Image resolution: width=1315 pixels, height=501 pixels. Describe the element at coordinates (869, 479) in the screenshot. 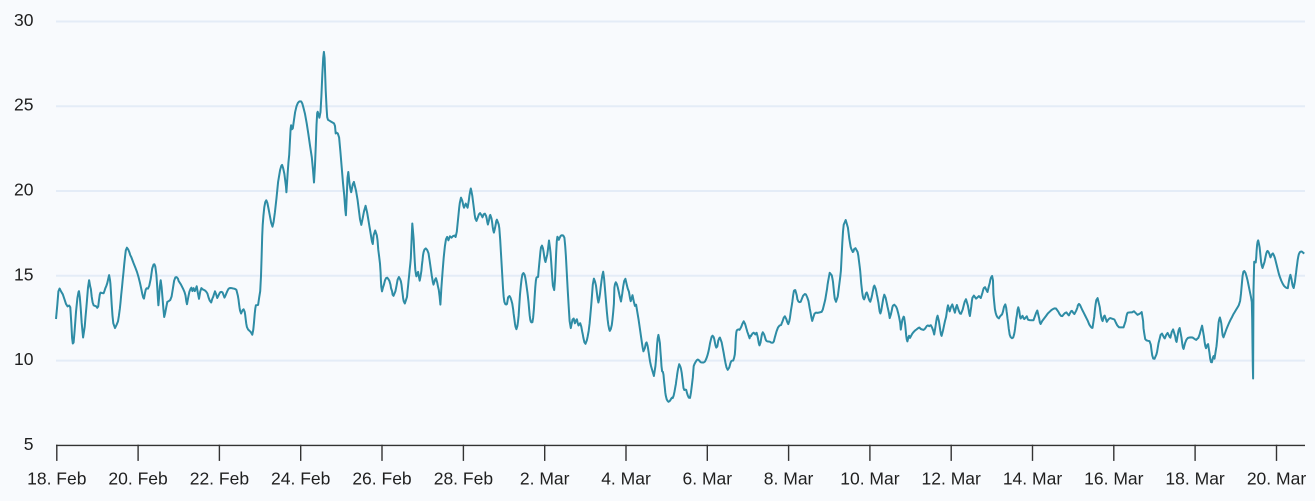

I see `svg-text: 10. Mar` at that location.